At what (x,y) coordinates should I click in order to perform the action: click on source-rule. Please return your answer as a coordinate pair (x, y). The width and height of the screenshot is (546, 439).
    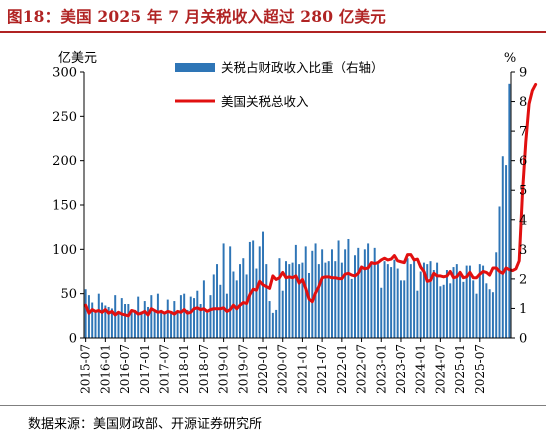
    Looking at the image, I should click on (273, 405).